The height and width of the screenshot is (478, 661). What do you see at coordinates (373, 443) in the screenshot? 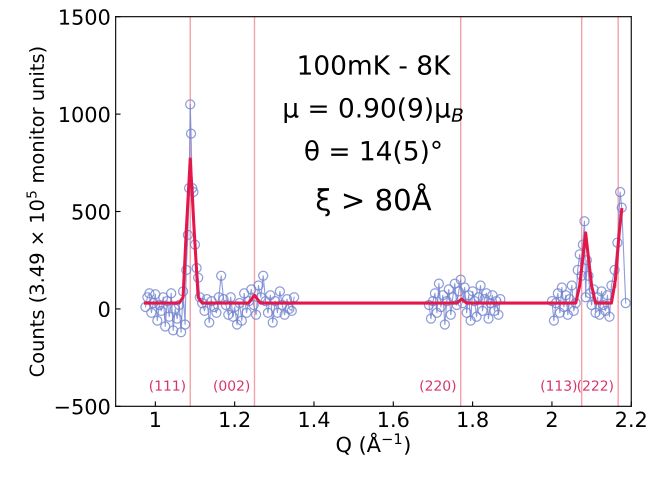
I see `x-axis-title: Q (Å$^{−1}$)` at bounding box center [373, 443].